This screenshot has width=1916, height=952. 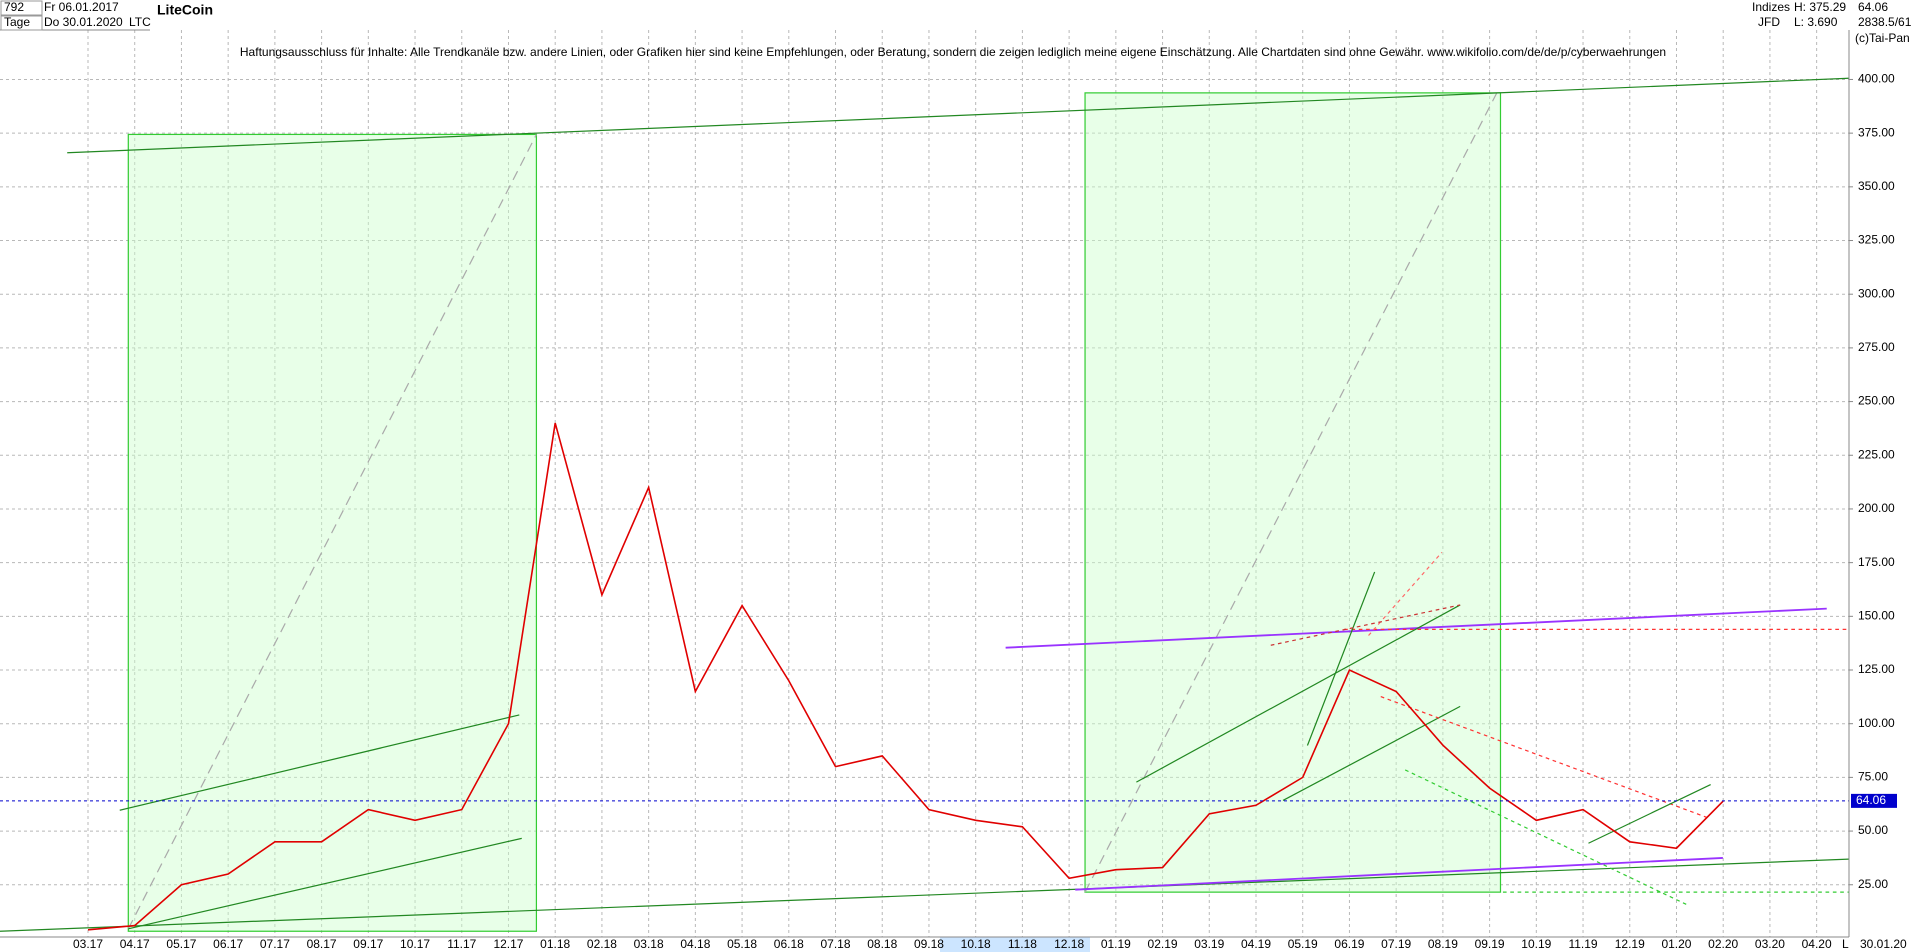 I want to click on x-tick-label: 07.18, so click(x=836, y=944).